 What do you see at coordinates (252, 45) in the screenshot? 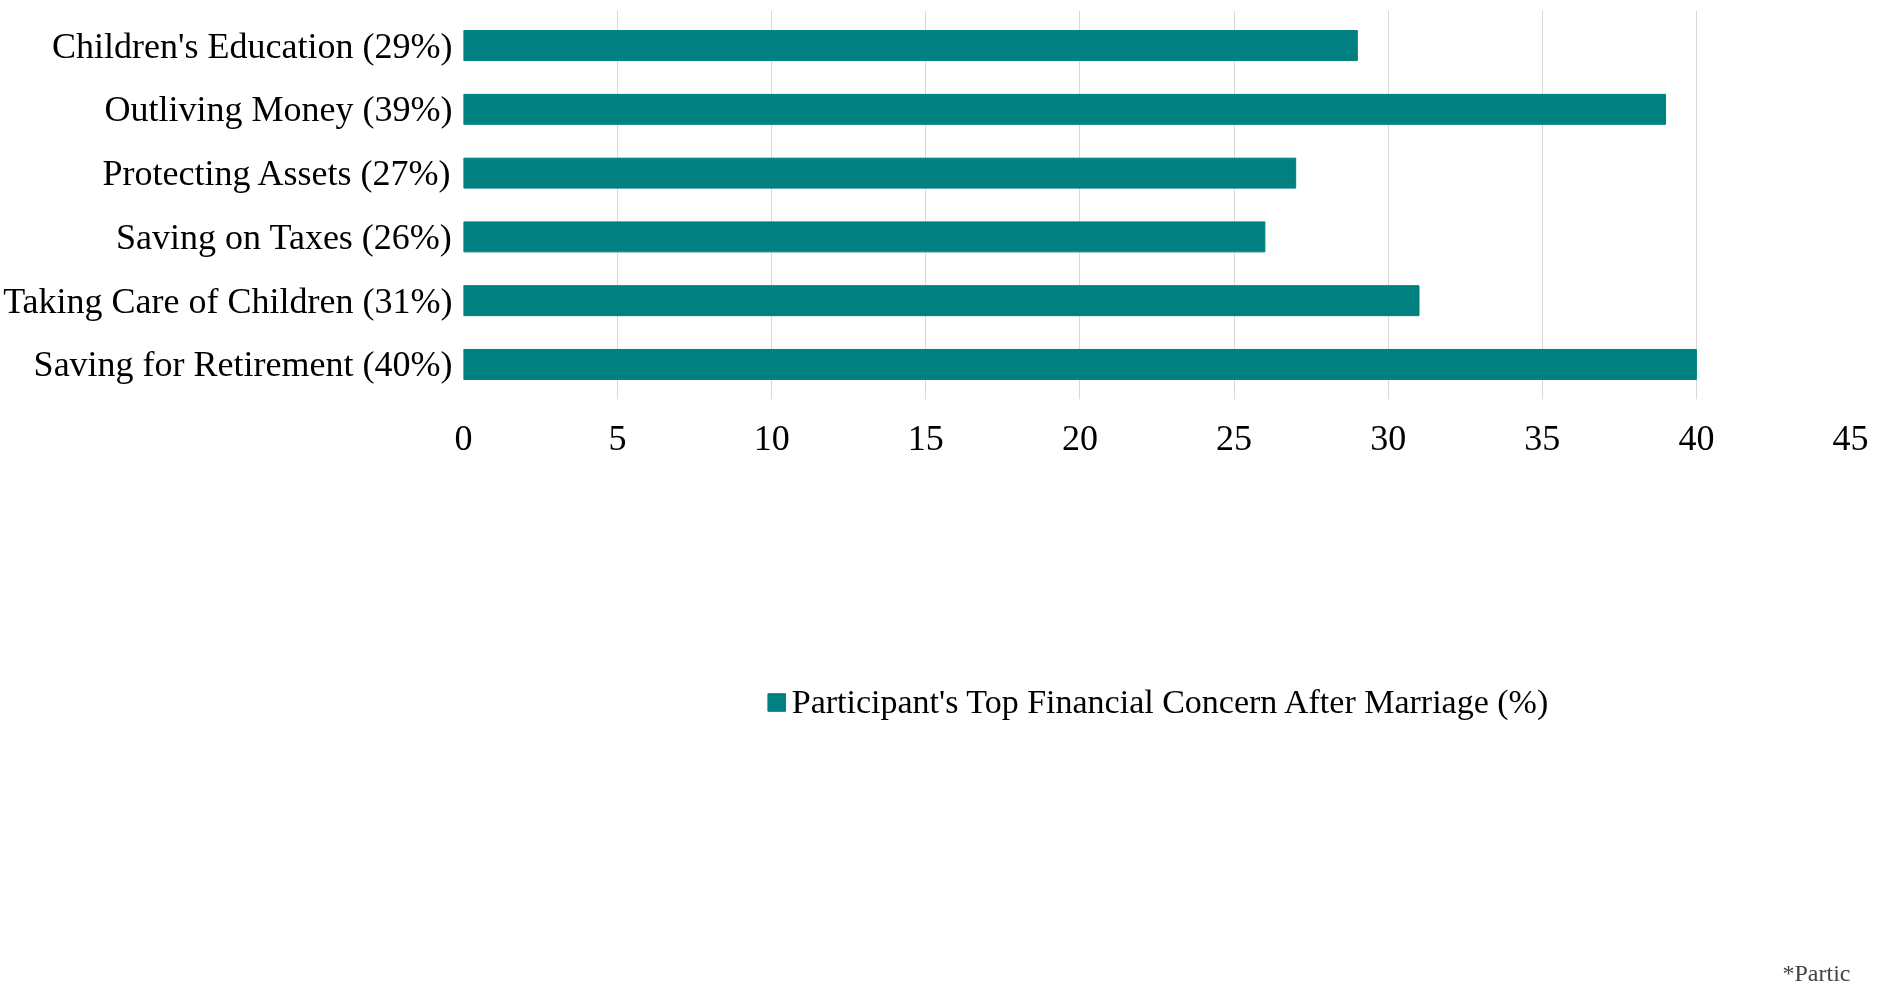
I see `y-tick-label: Children's Education (29%)` at bounding box center [252, 45].